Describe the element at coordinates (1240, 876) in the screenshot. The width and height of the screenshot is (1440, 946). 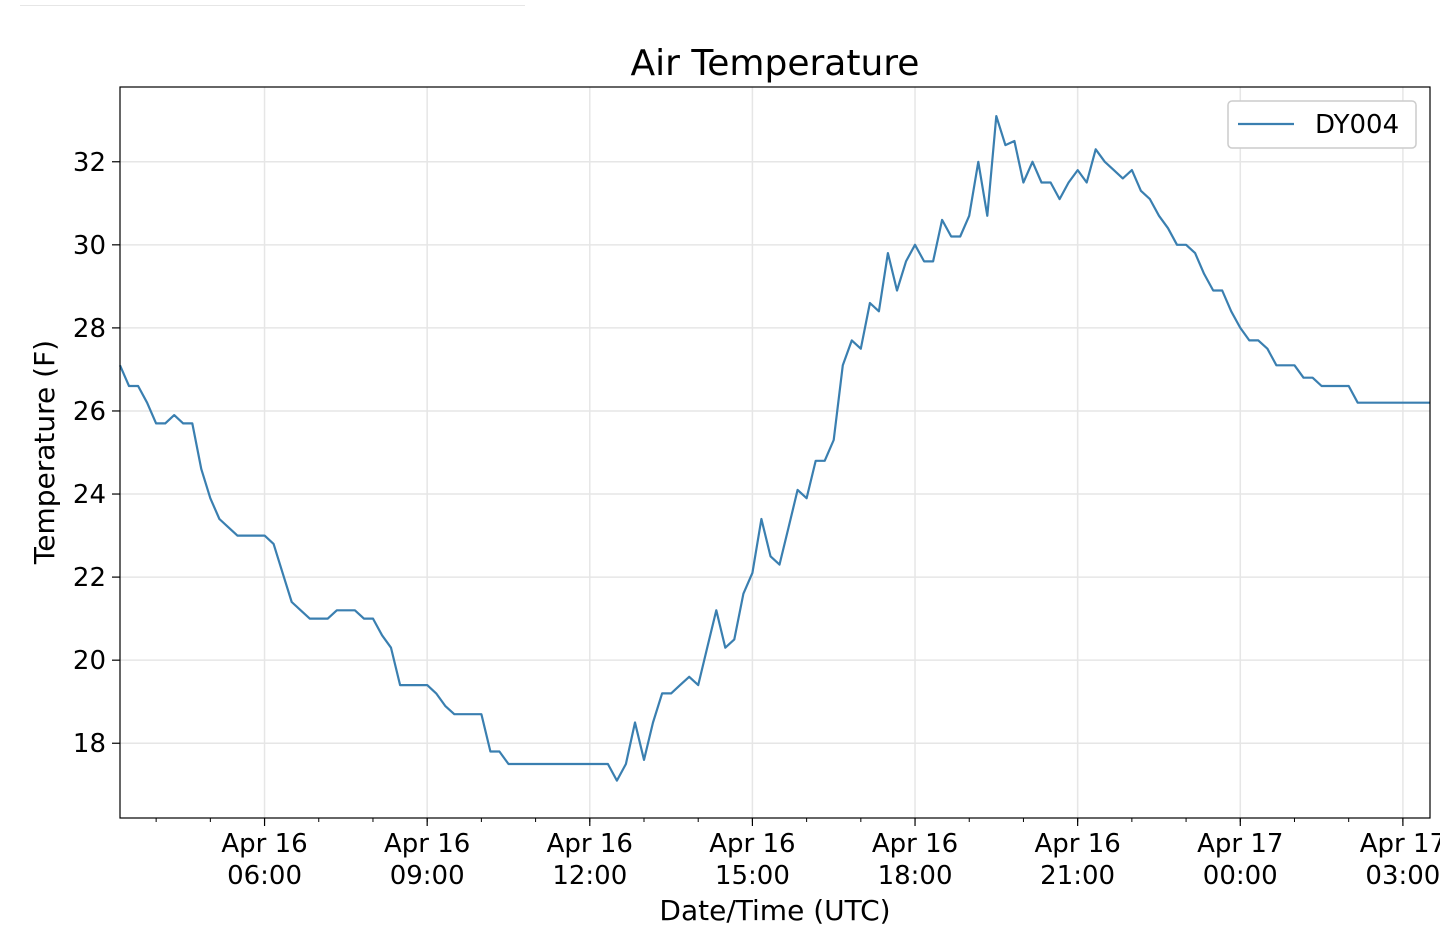
I see `x-tick-label-time: 00:00` at that location.